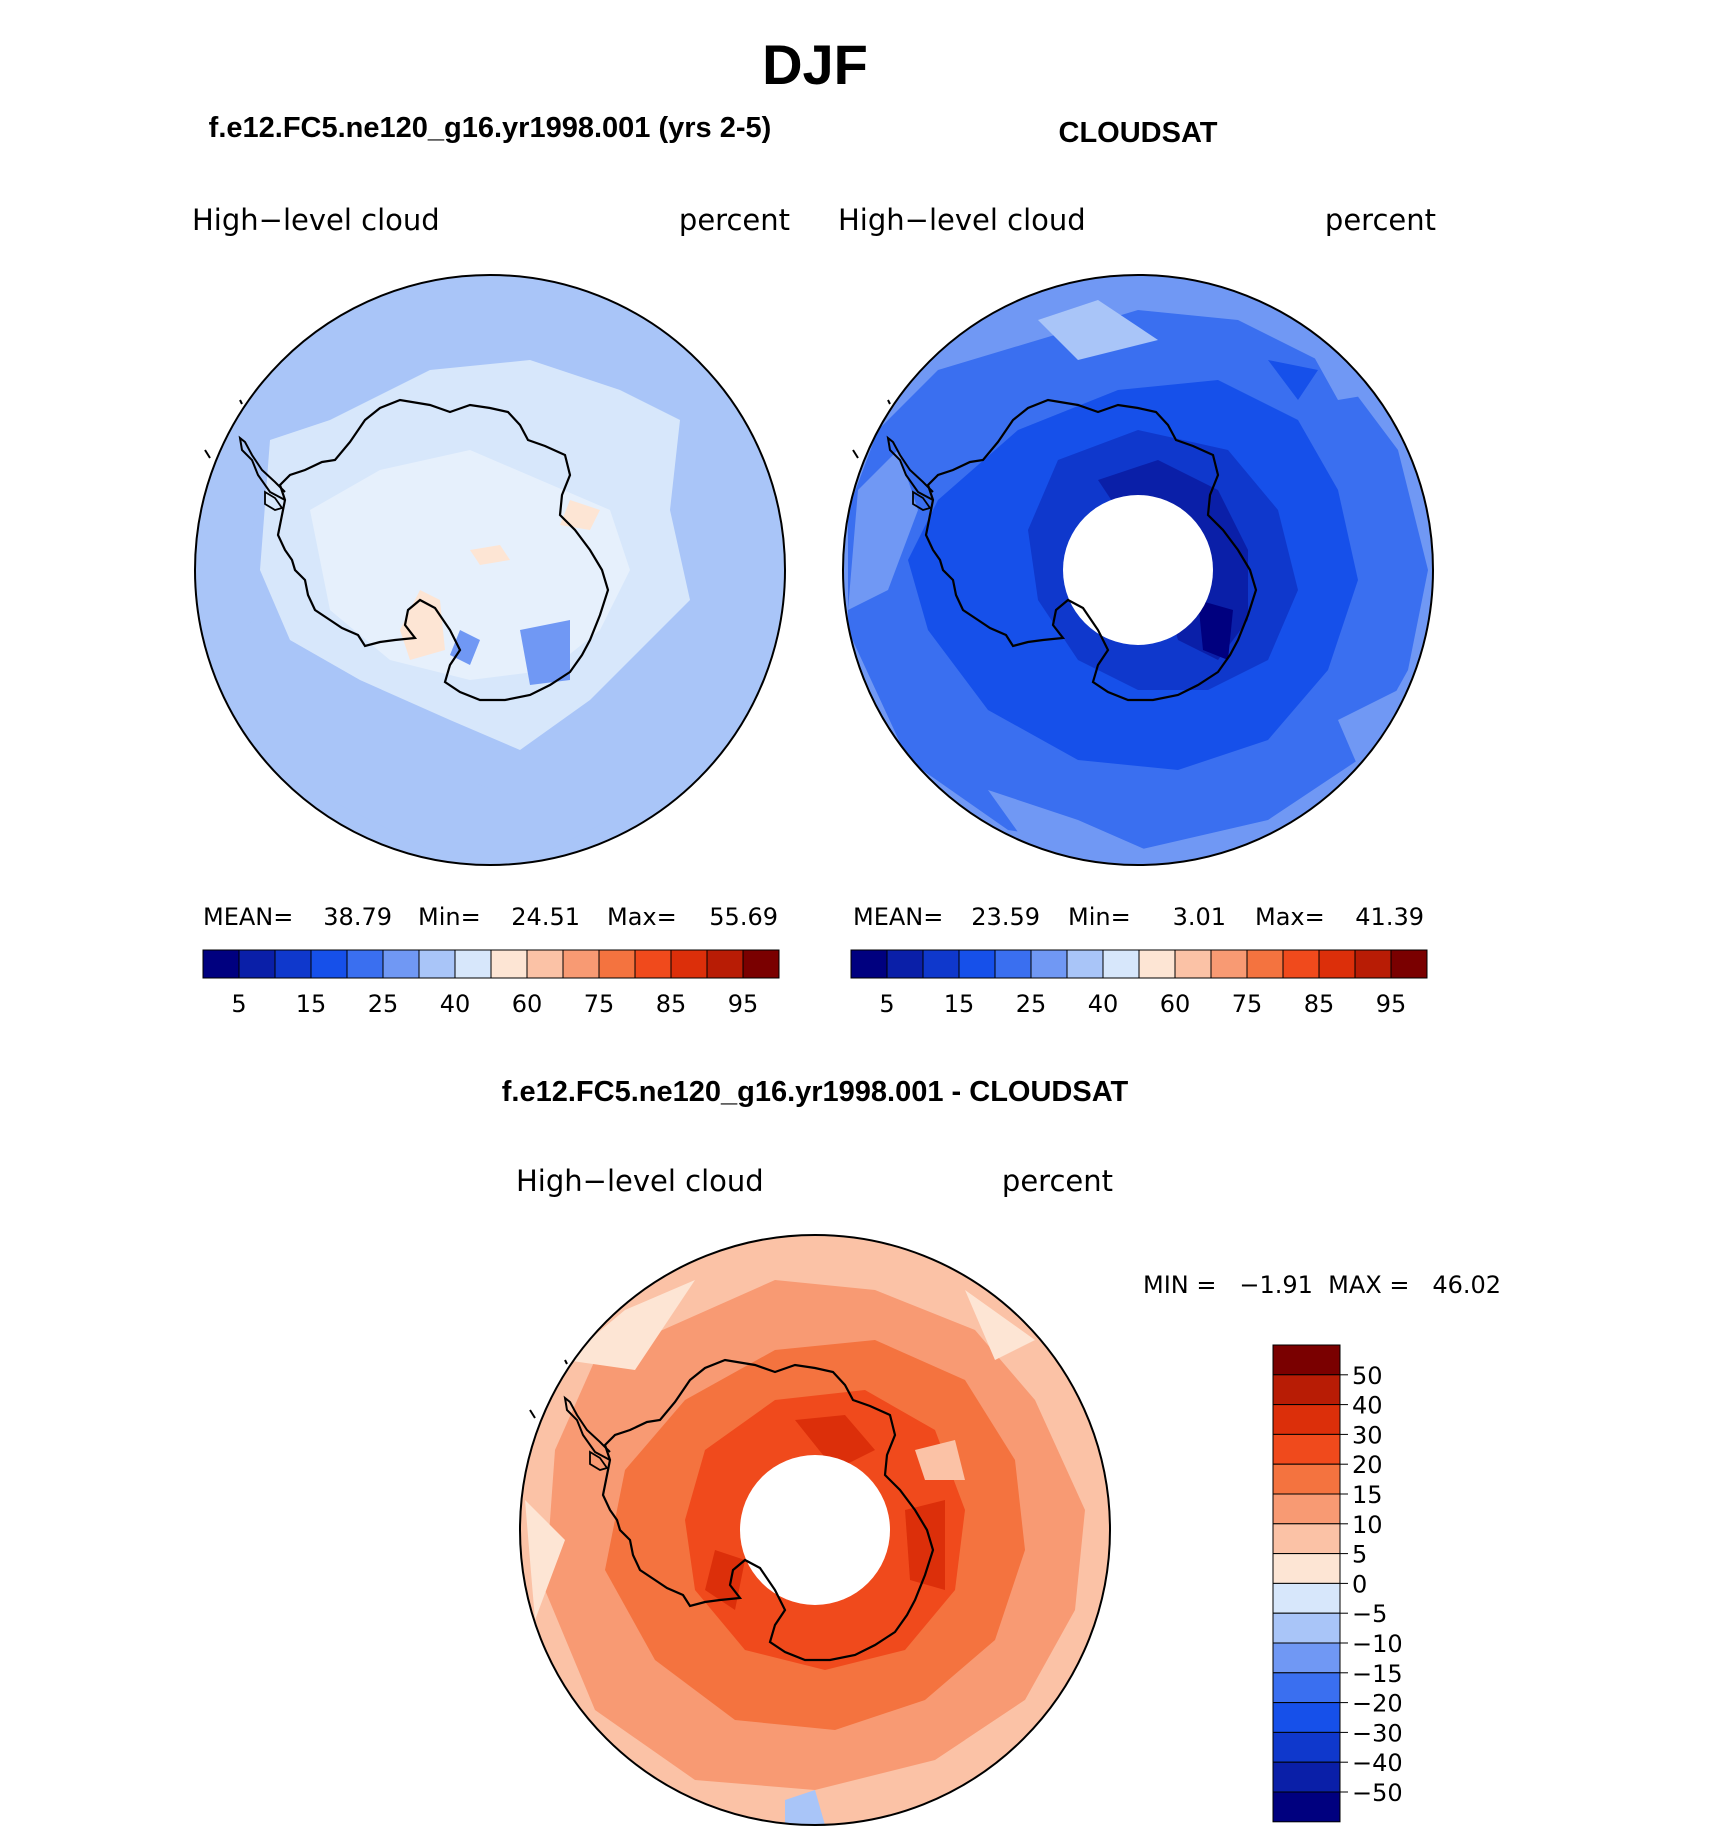  What do you see at coordinates (1377, 1674) in the screenshot?
I see `colorbar-tick-label: −15` at bounding box center [1377, 1674].